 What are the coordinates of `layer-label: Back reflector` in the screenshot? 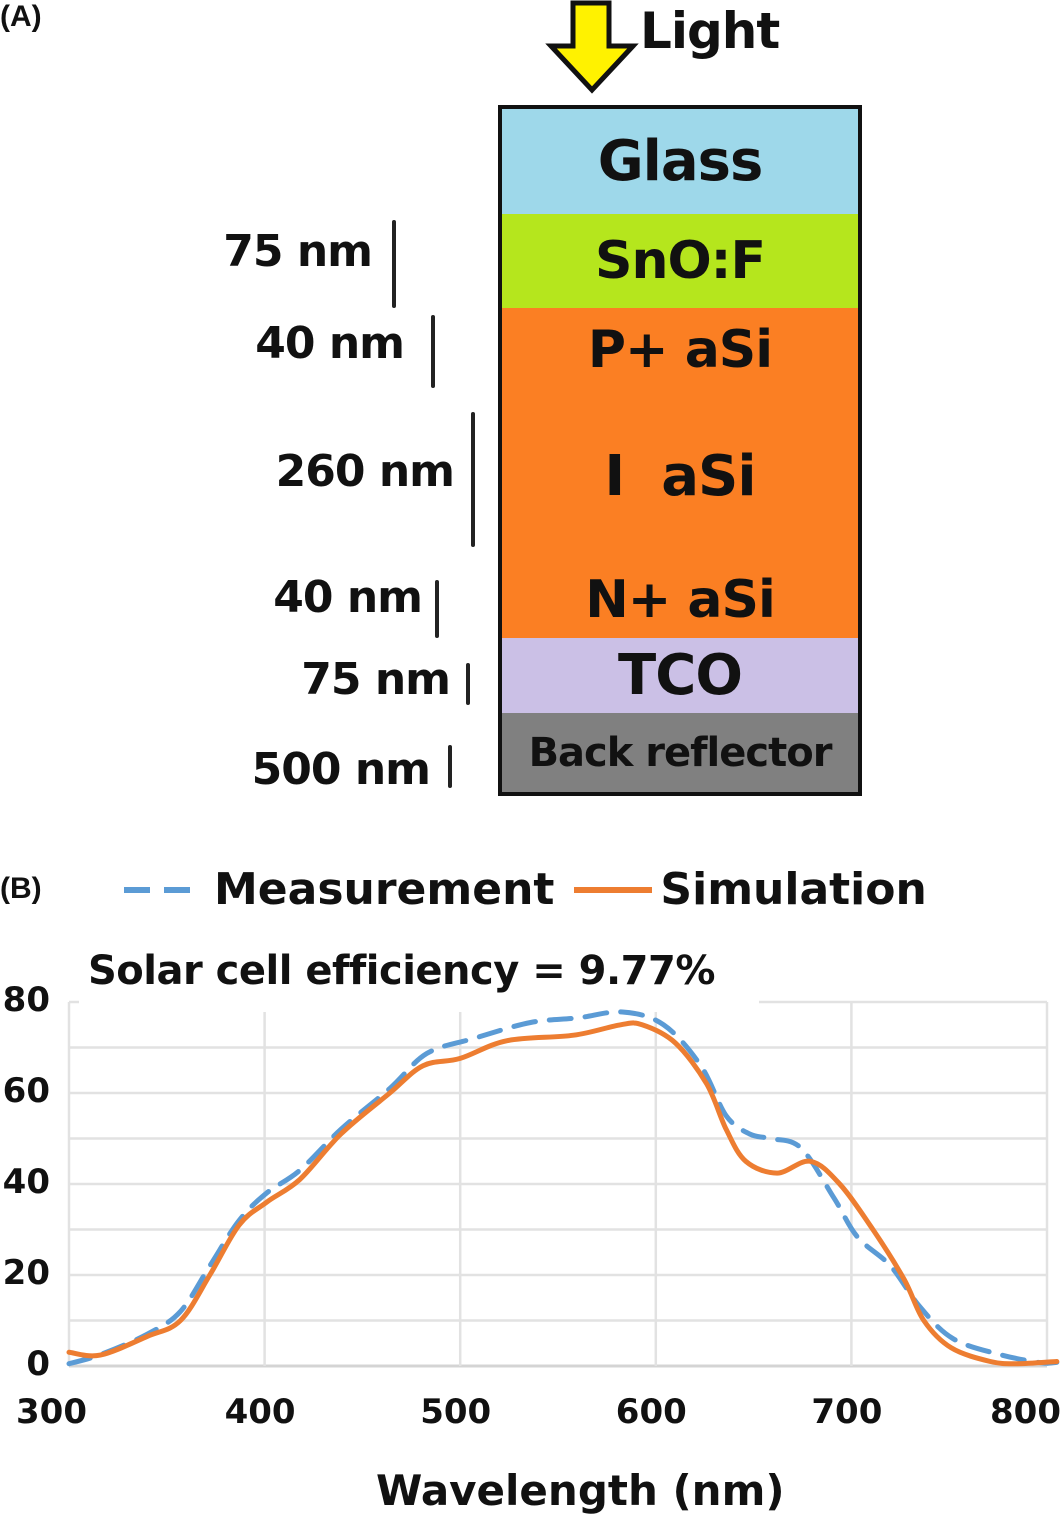 It's located at (680, 752).